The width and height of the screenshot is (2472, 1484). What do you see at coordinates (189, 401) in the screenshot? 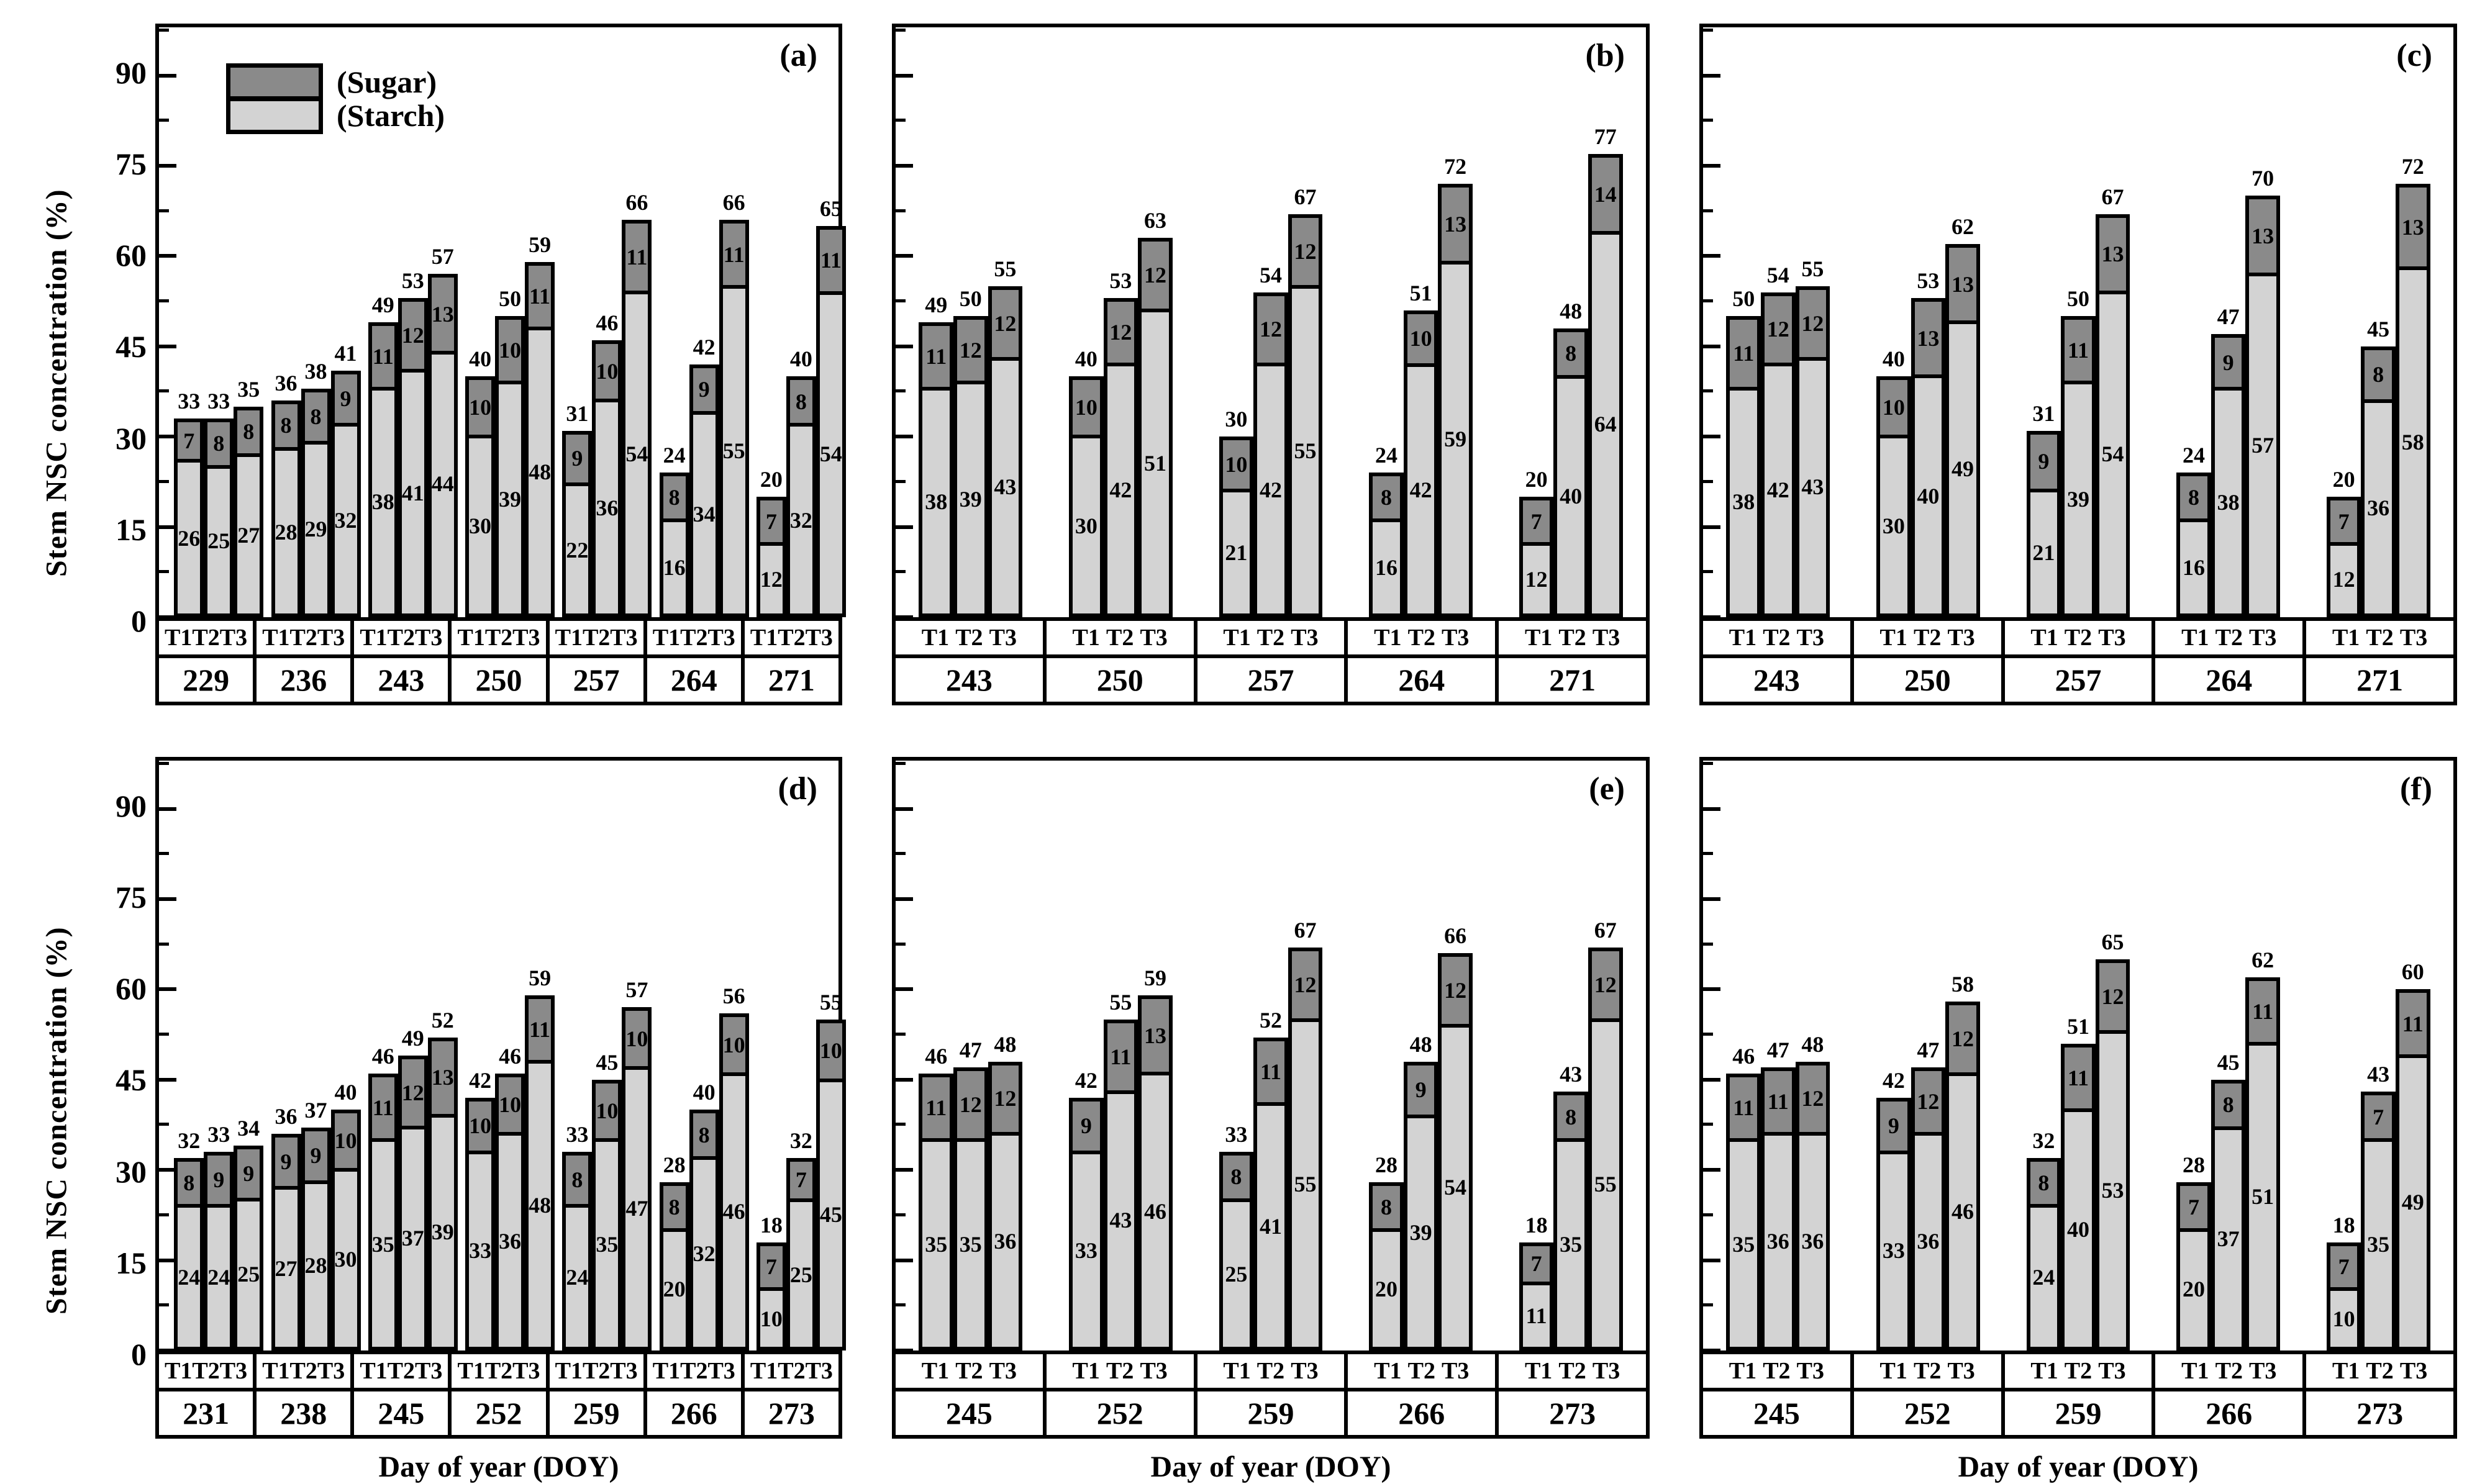
I see `total-label: 33` at bounding box center [189, 401].